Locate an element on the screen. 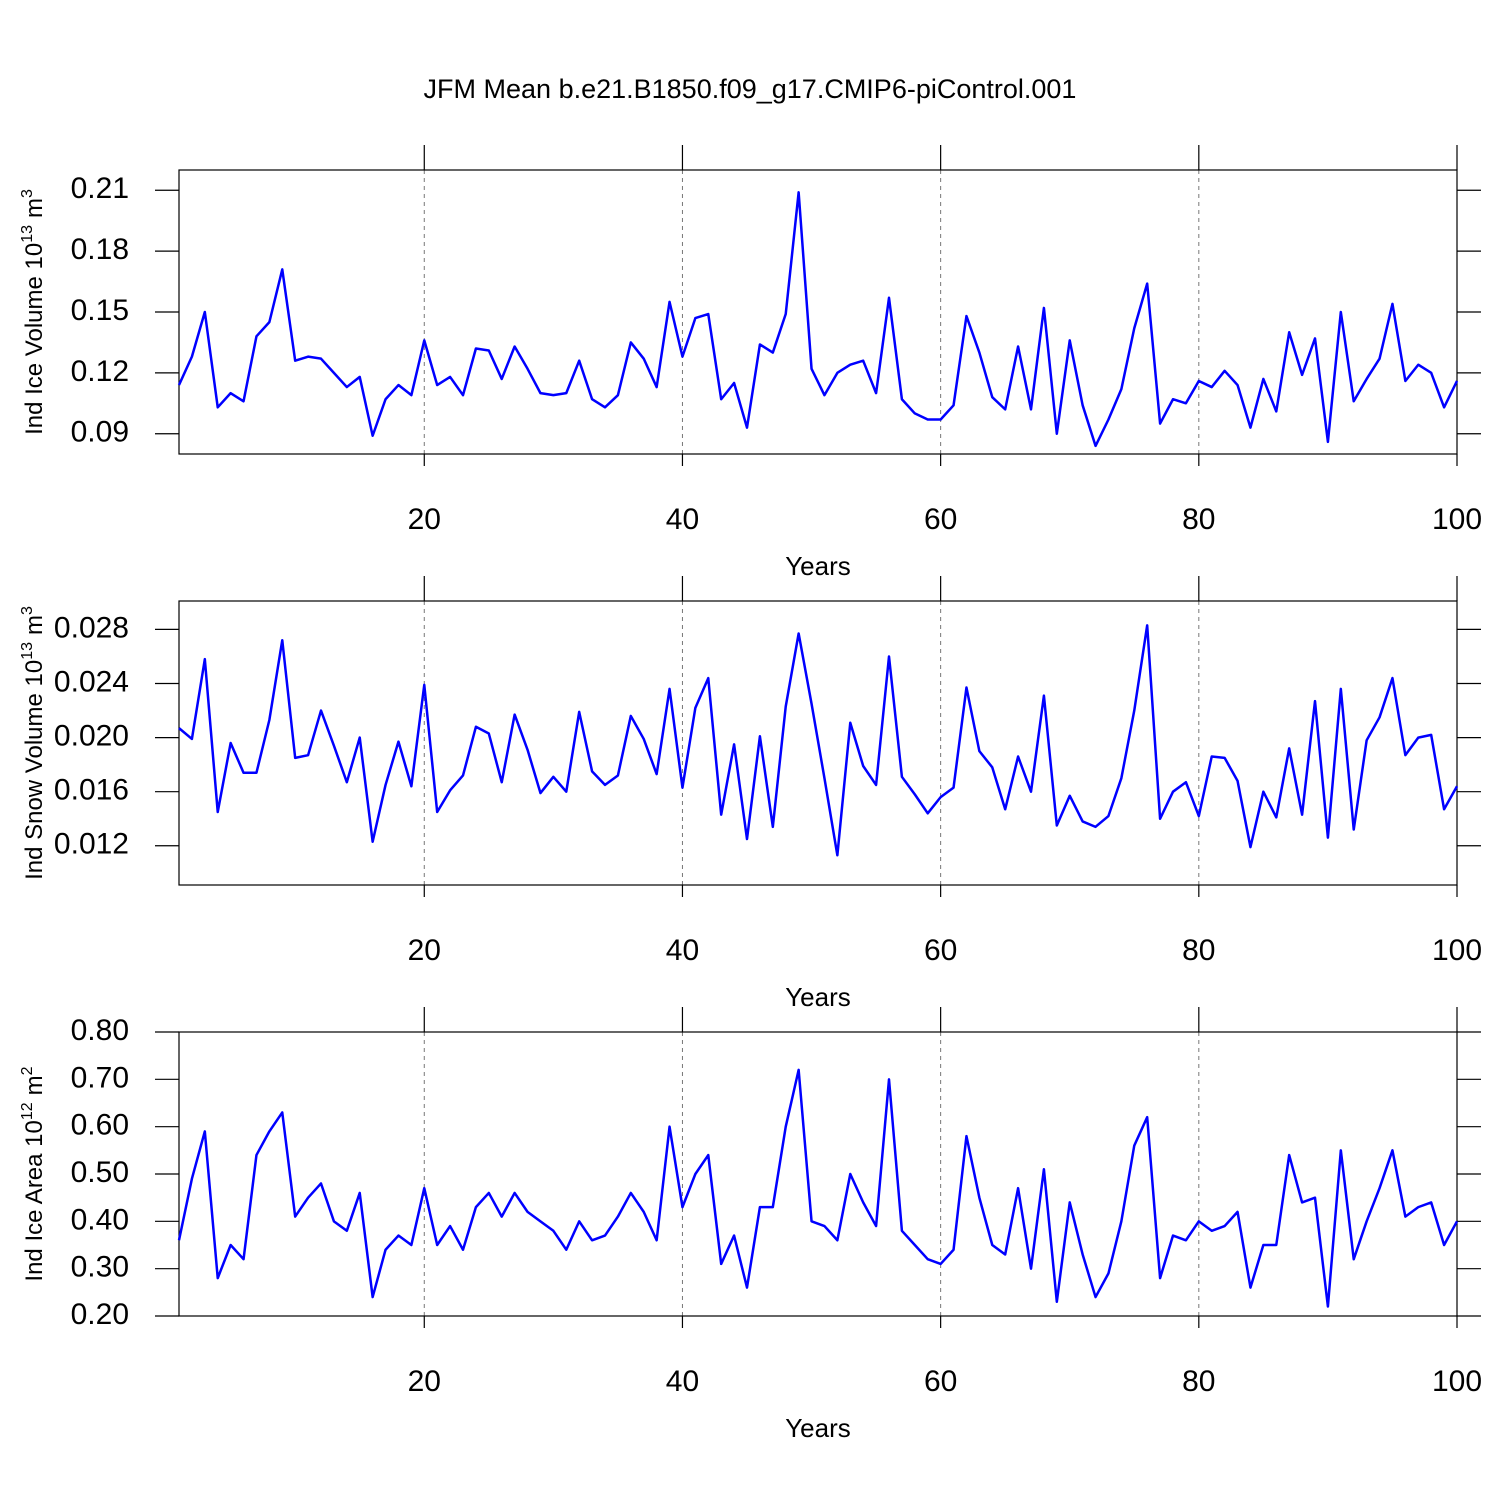  y-tick-label: 0.50 is located at coordinates (100, 1172).